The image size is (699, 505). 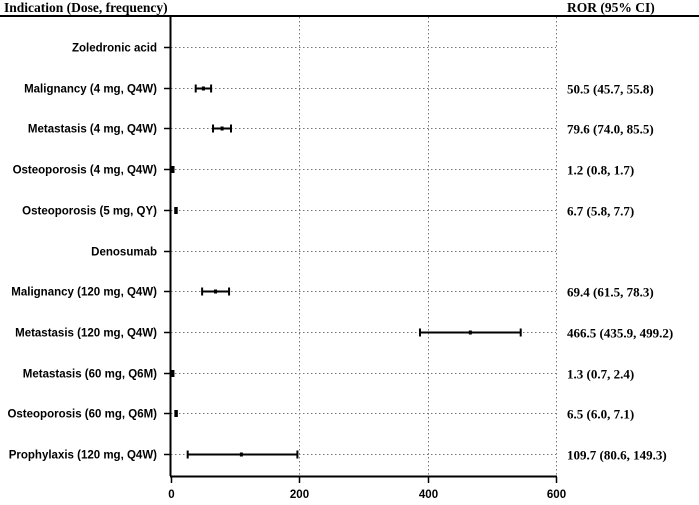 I want to click on row-label: Malignancy (4 mg, Q4W), so click(x=90, y=90).